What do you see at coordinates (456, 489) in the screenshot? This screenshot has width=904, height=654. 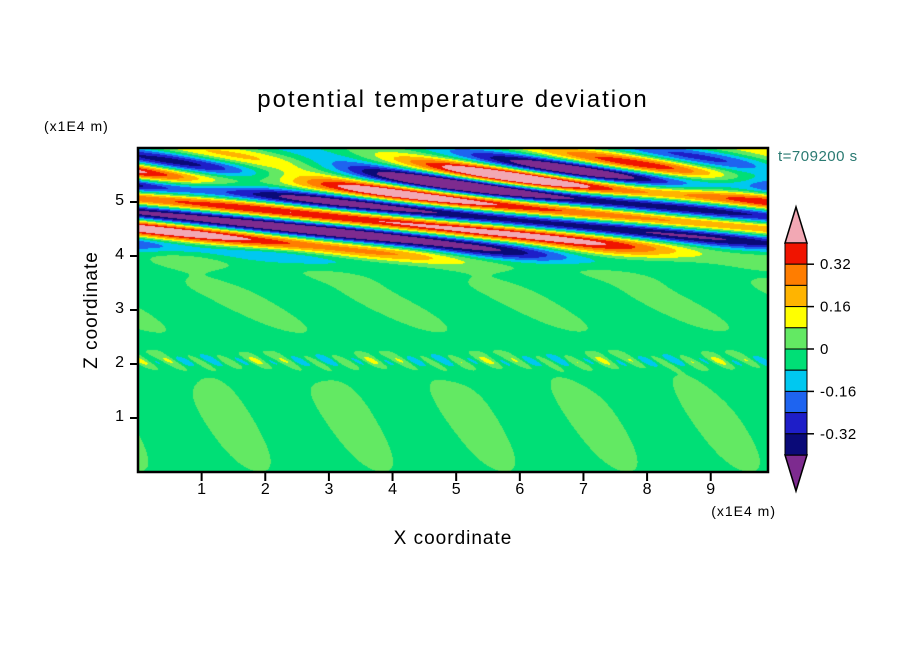 I see `x-tick-label: 5` at bounding box center [456, 489].